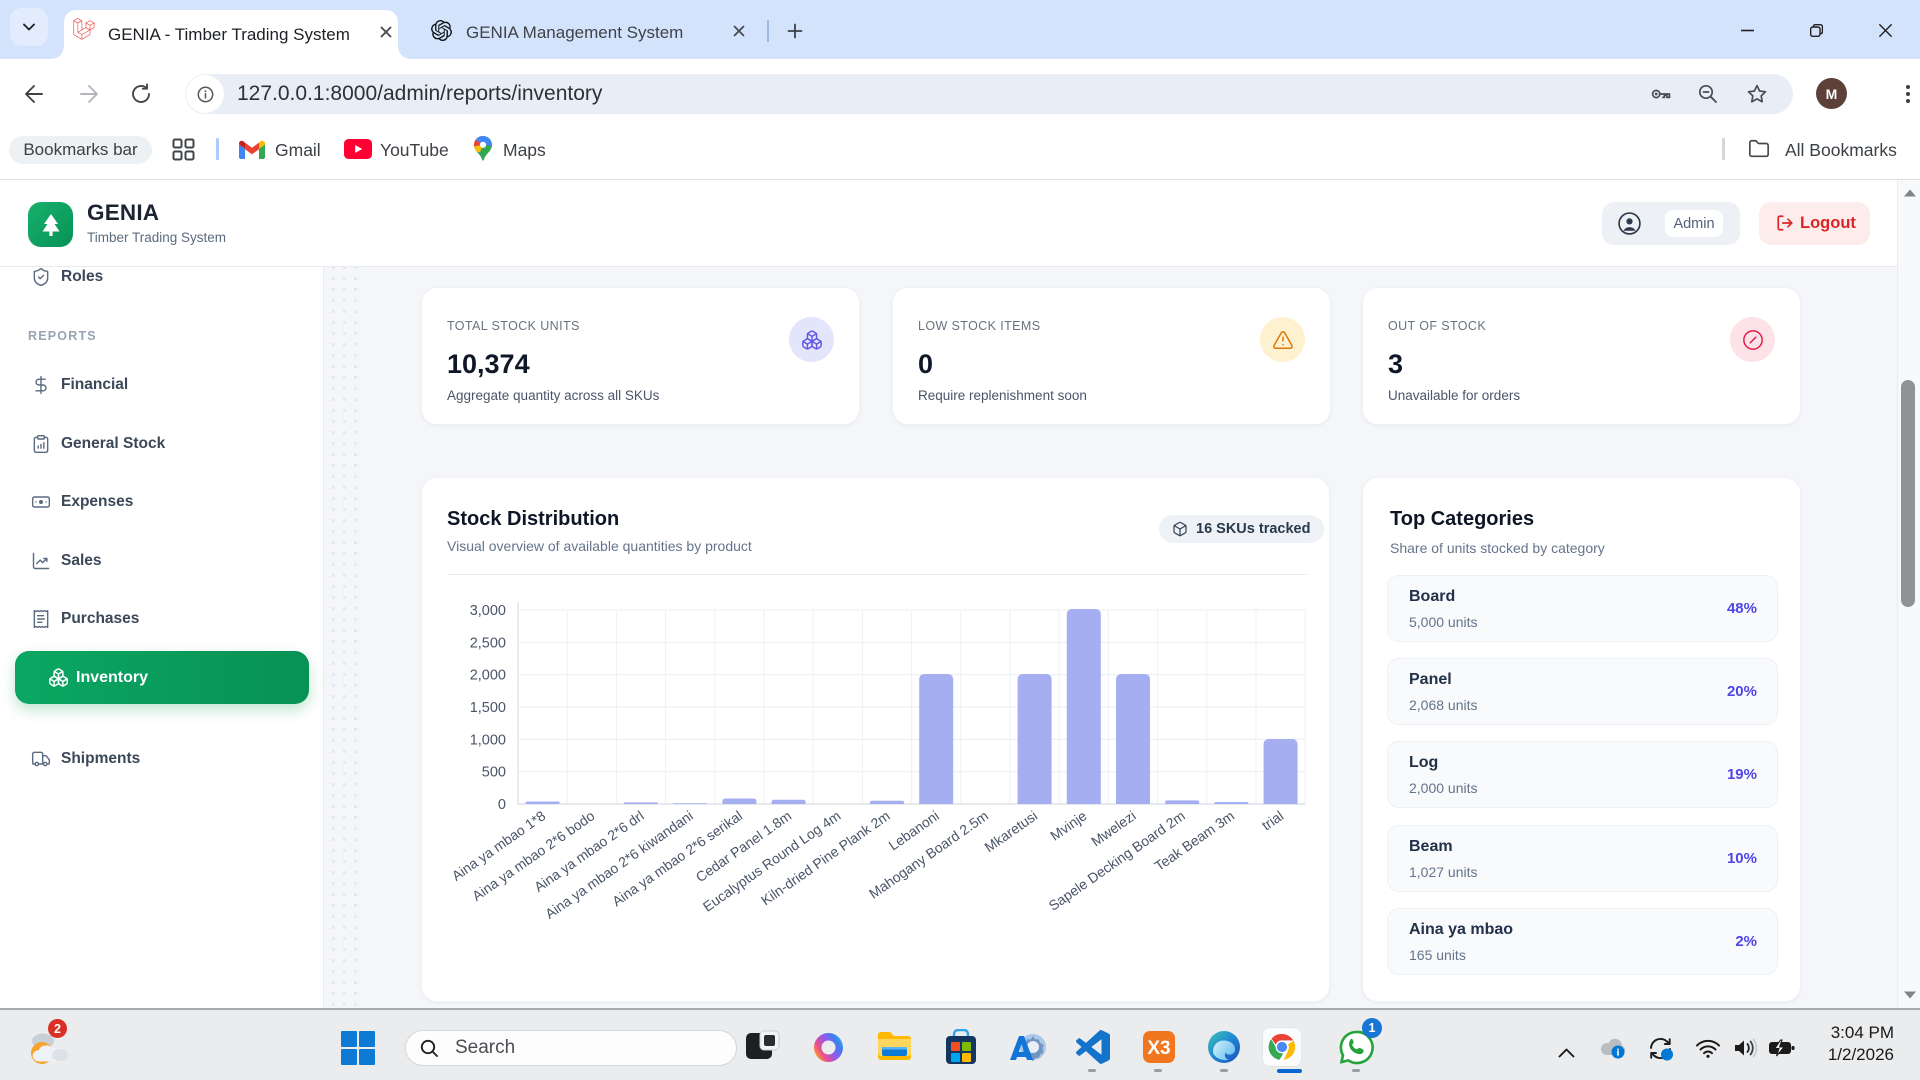 This screenshot has height=1080, width=1920. What do you see at coordinates (494, 773) in the screenshot?
I see `svg-text: 500` at bounding box center [494, 773].